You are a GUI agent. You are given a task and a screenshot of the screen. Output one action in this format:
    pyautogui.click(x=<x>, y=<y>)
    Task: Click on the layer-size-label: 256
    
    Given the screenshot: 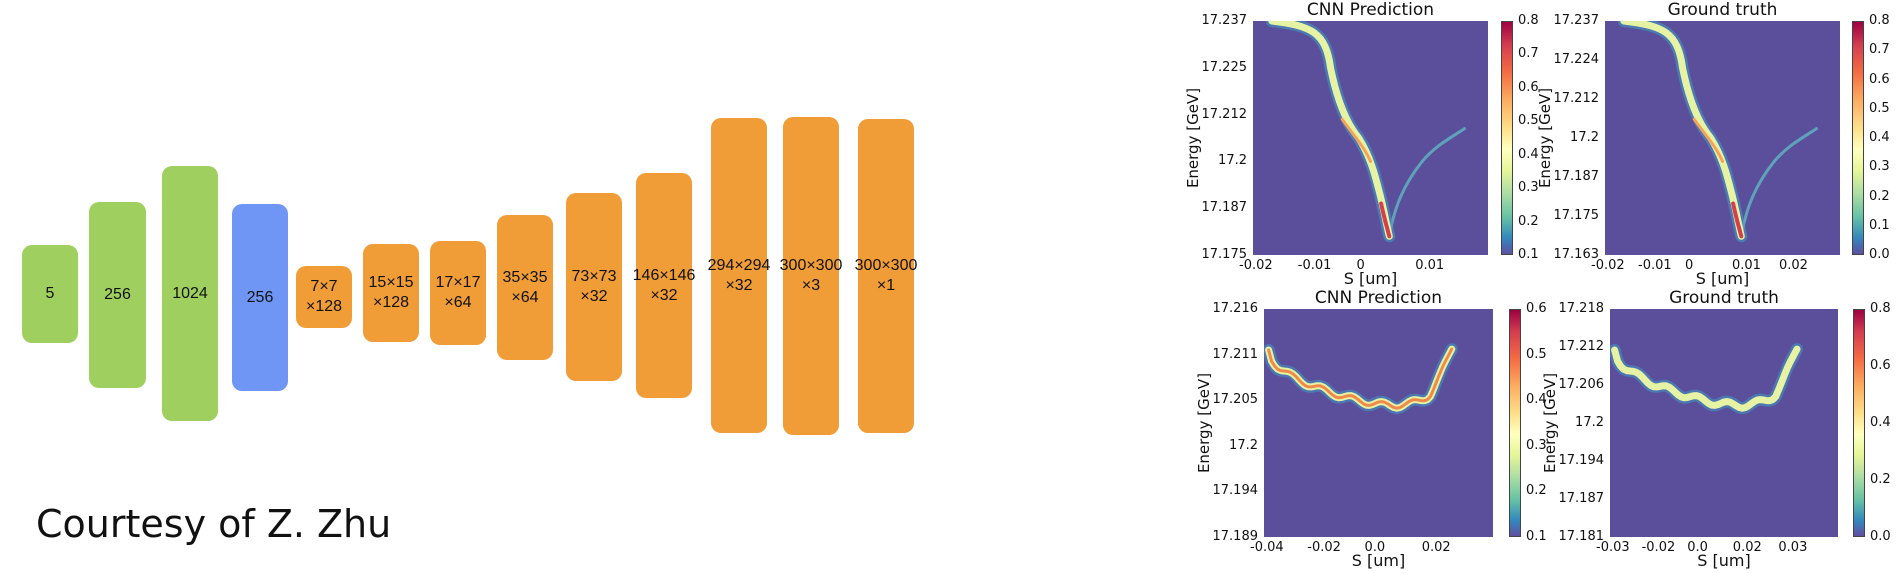 What is the action you would take?
    pyautogui.click(x=260, y=297)
    